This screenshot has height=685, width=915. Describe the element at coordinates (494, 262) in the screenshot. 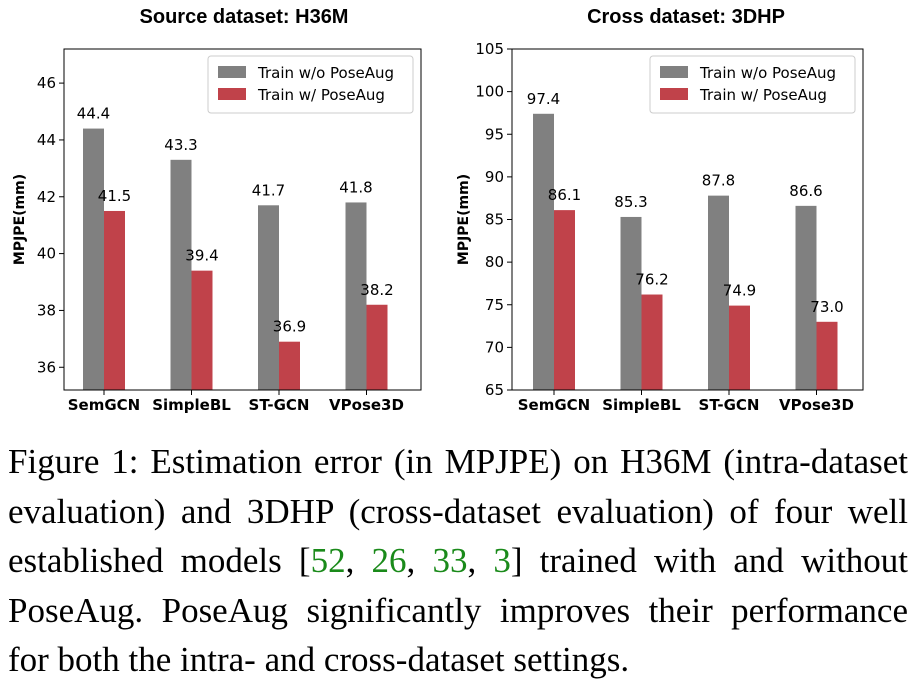

I see `y-tick-label: 80` at that location.